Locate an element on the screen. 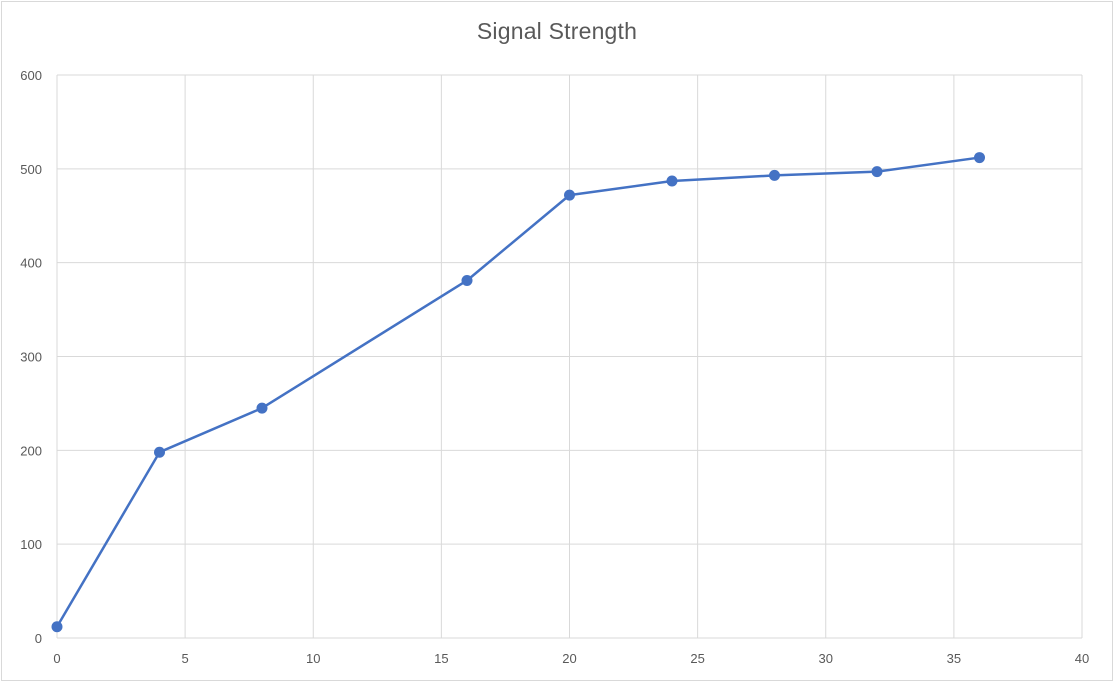 The image size is (1116, 684). x-tick-label-5: 5 is located at coordinates (185, 658).